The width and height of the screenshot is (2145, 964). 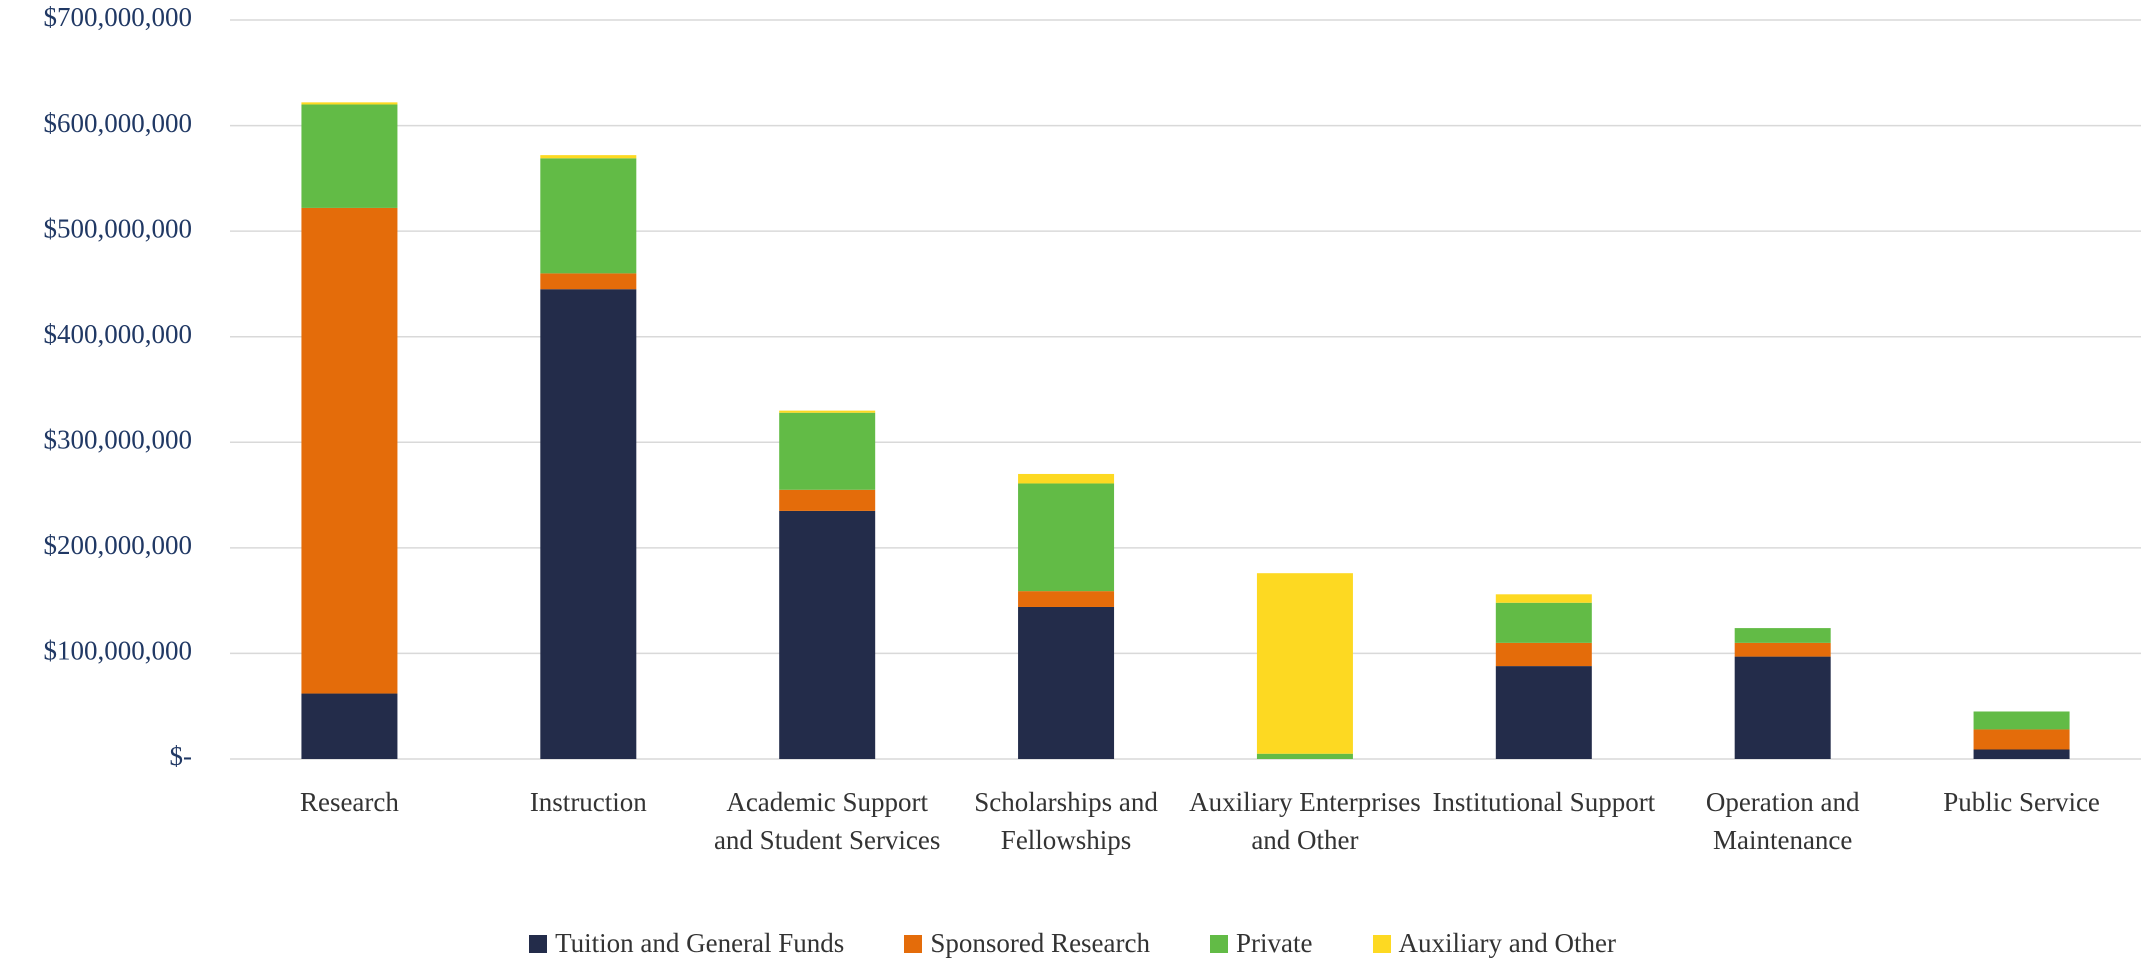 What do you see at coordinates (118, 228) in the screenshot?
I see `y-tick-label: $500,000,000` at bounding box center [118, 228].